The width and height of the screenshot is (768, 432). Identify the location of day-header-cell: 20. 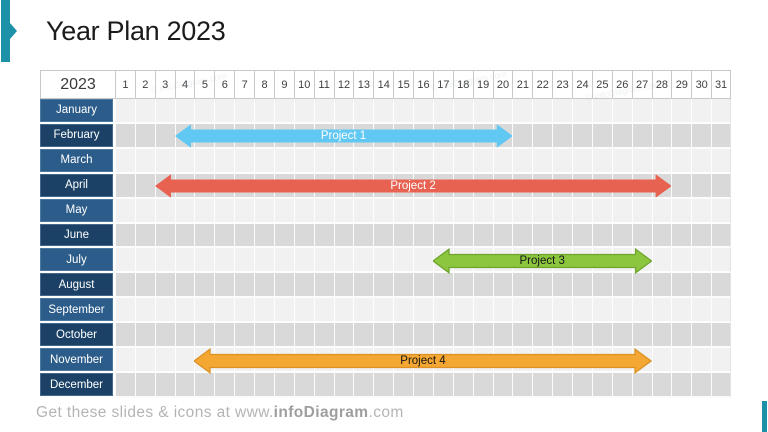
(502, 84).